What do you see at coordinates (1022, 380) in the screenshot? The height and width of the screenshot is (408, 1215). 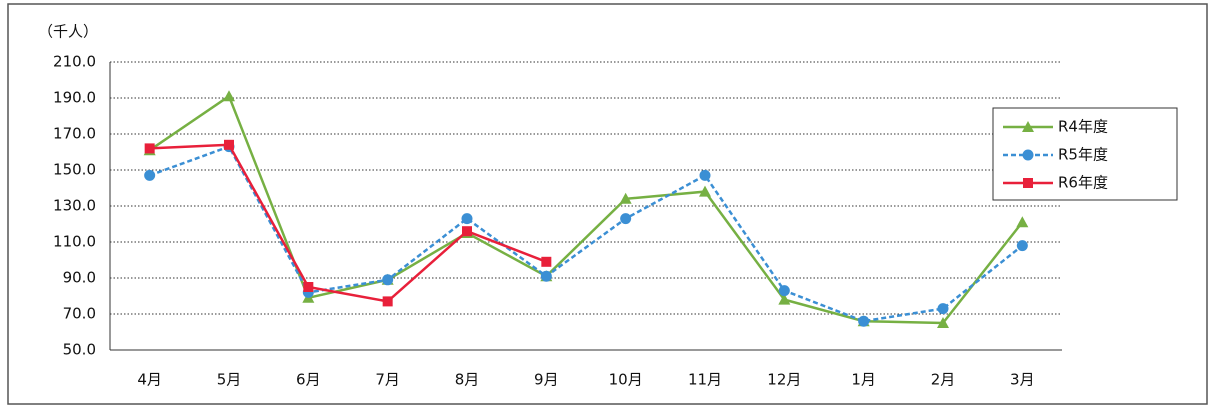 I see `x-tick-label: 3月` at bounding box center [1022, 380].